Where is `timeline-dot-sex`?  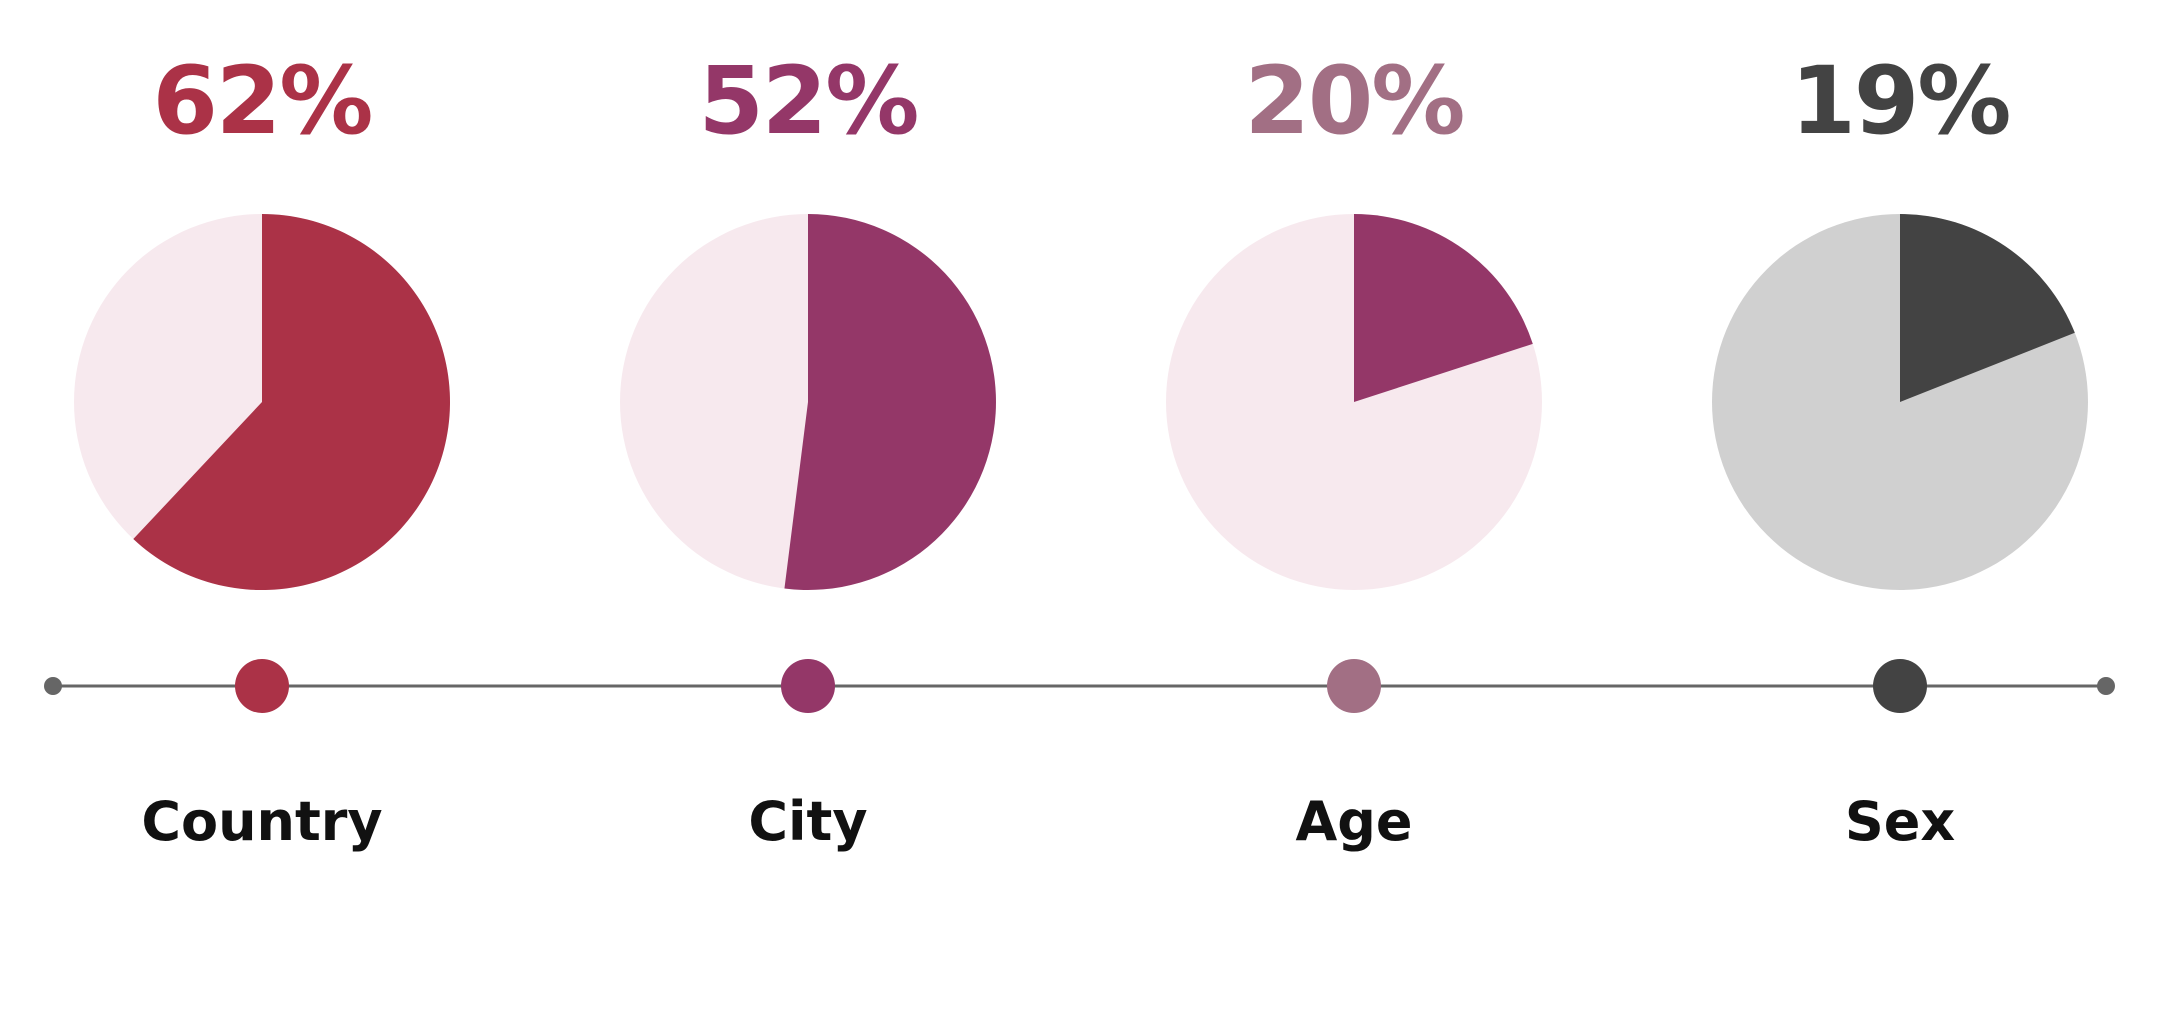 timeline-dot-sex is located at coordinates (1900, 686).